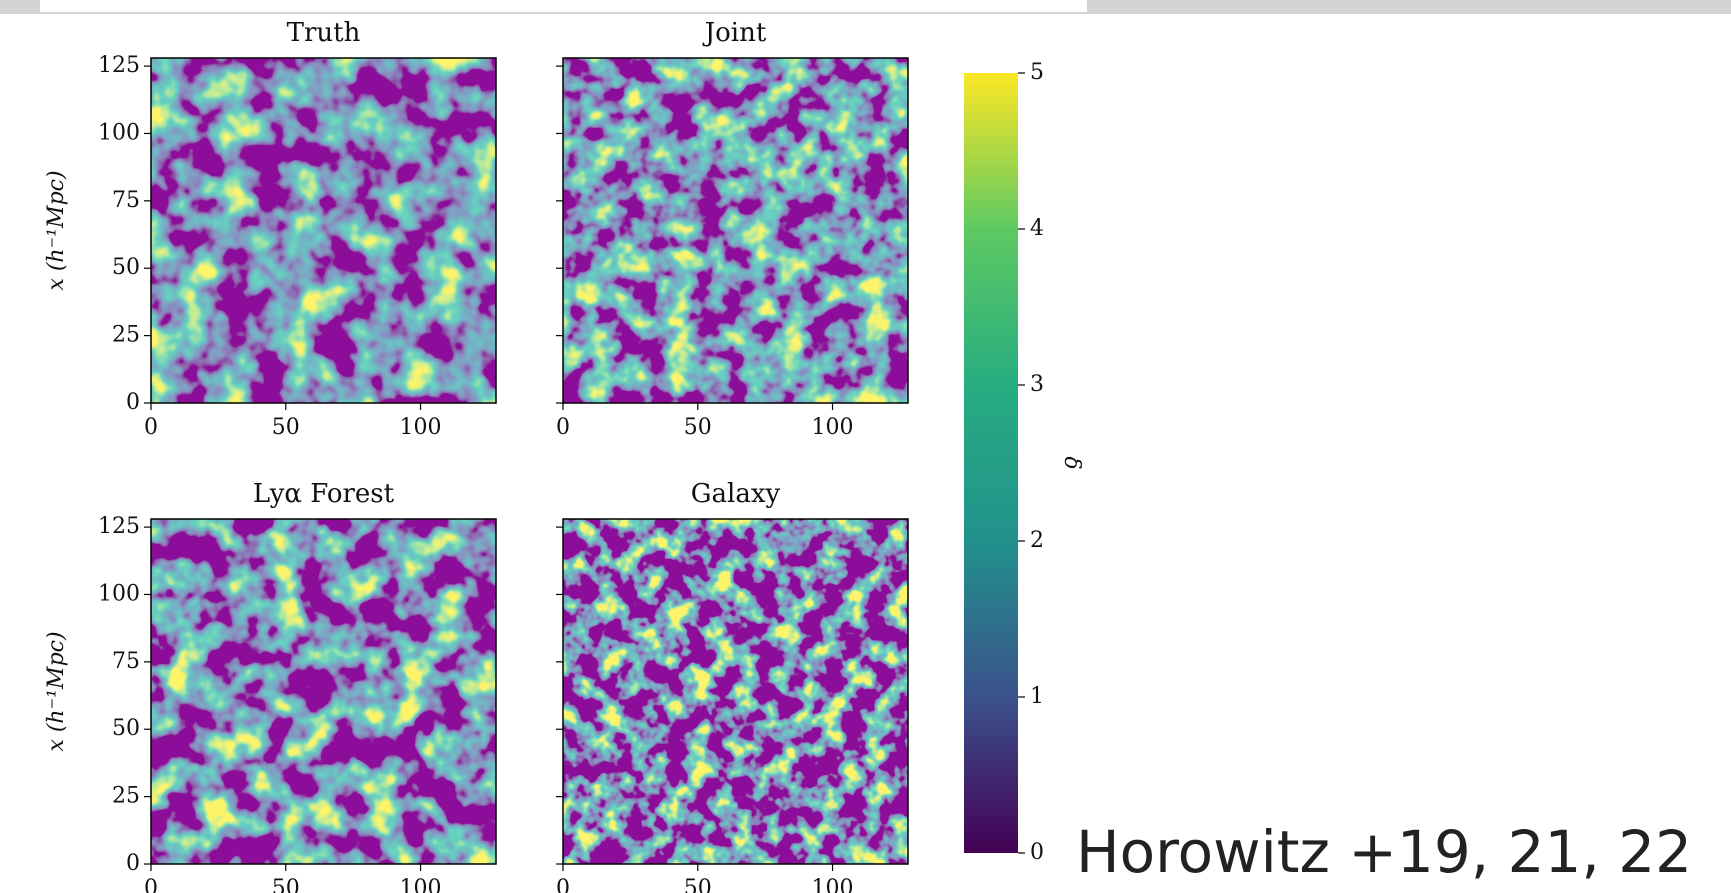  Describe the element at coordinates (1071, 462) in the screenshot. I see `colorbar-label: δ` at that location.